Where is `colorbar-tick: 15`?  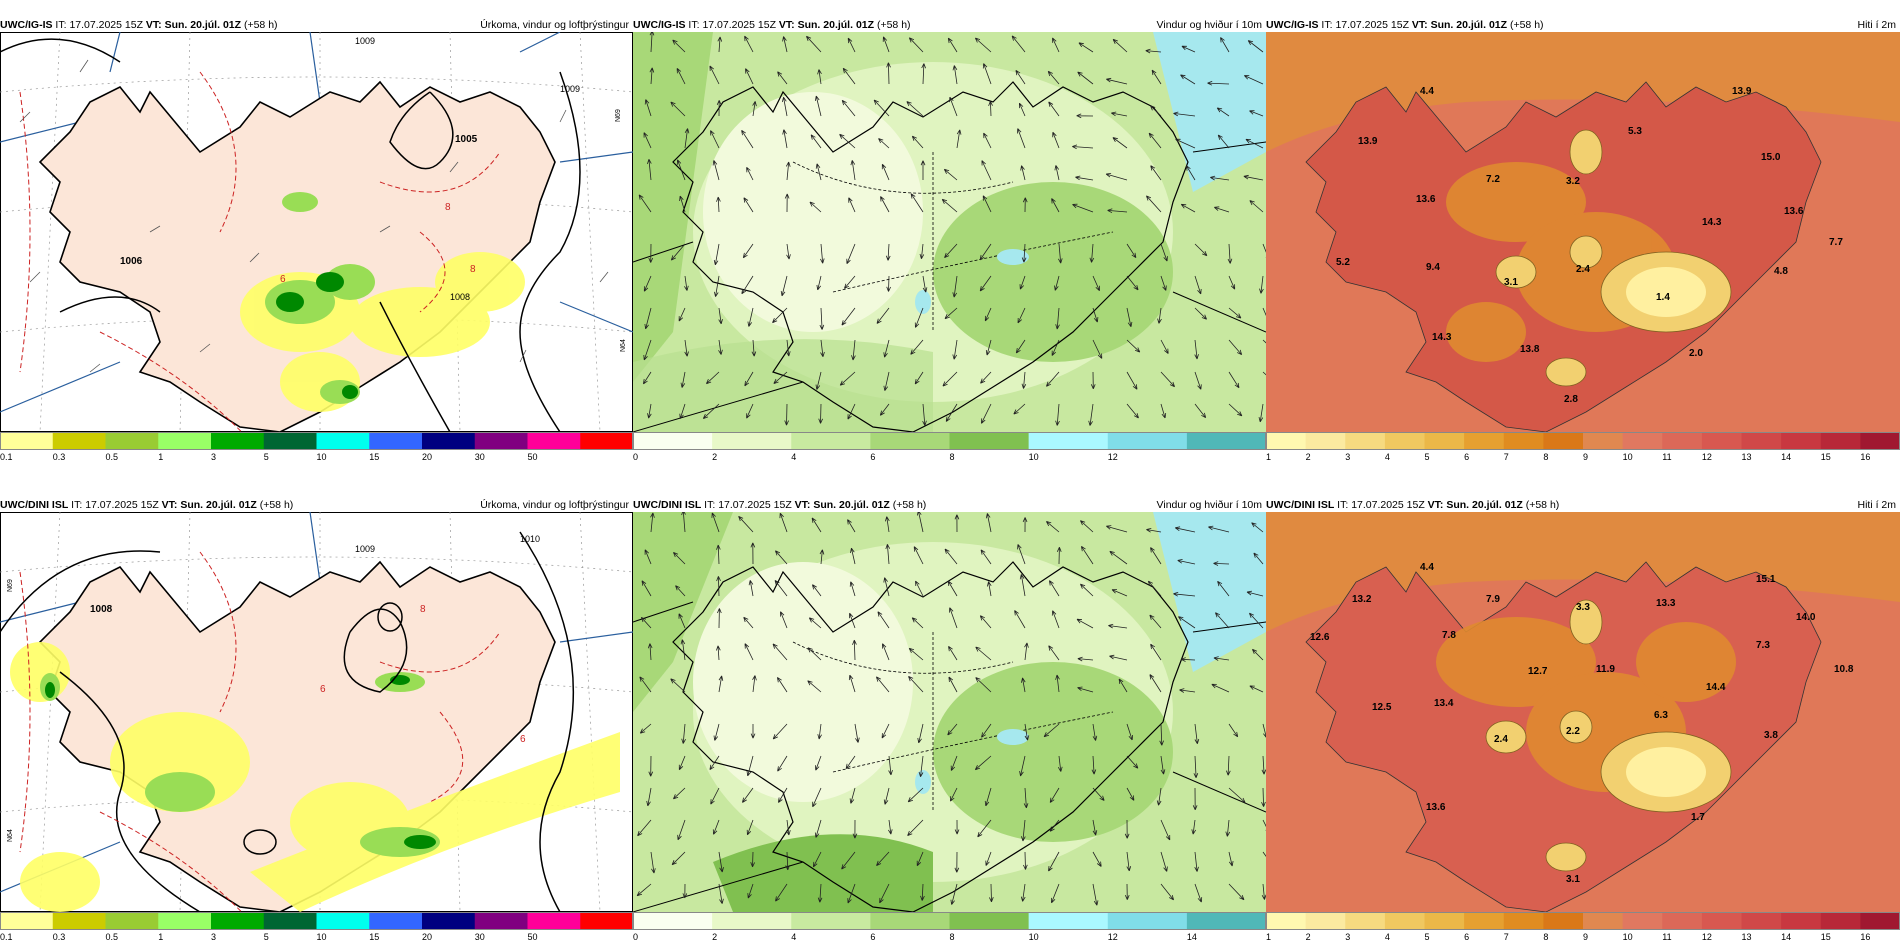 colorbar-tick: 15 is located at coordinates (374, 457).